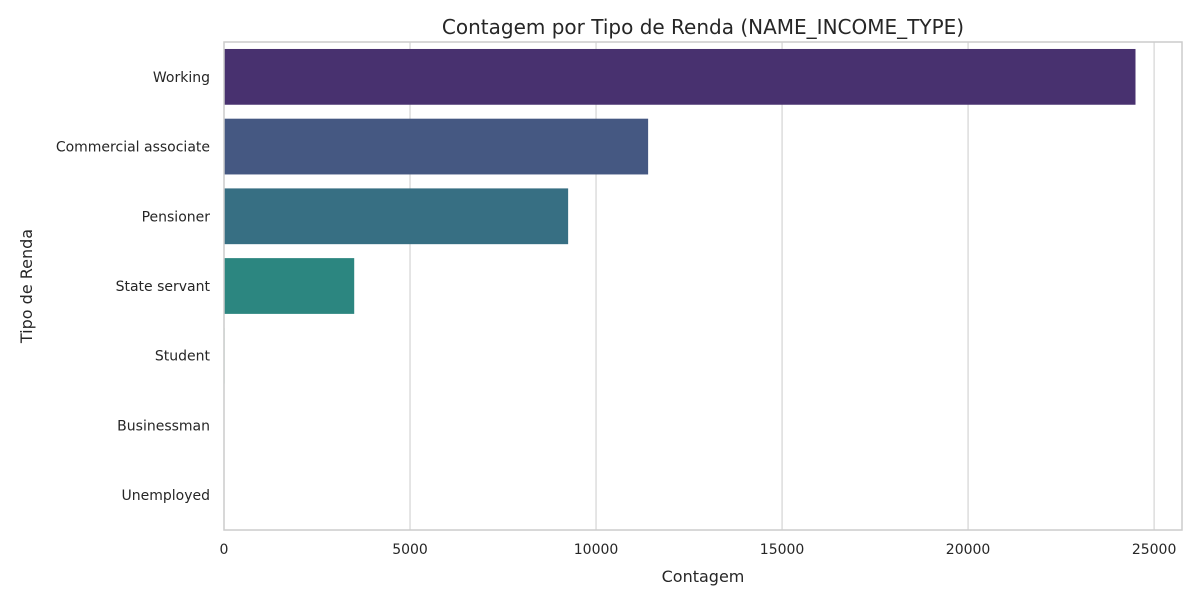  I want to click on x-tick-label: 0, so click(224, 550).